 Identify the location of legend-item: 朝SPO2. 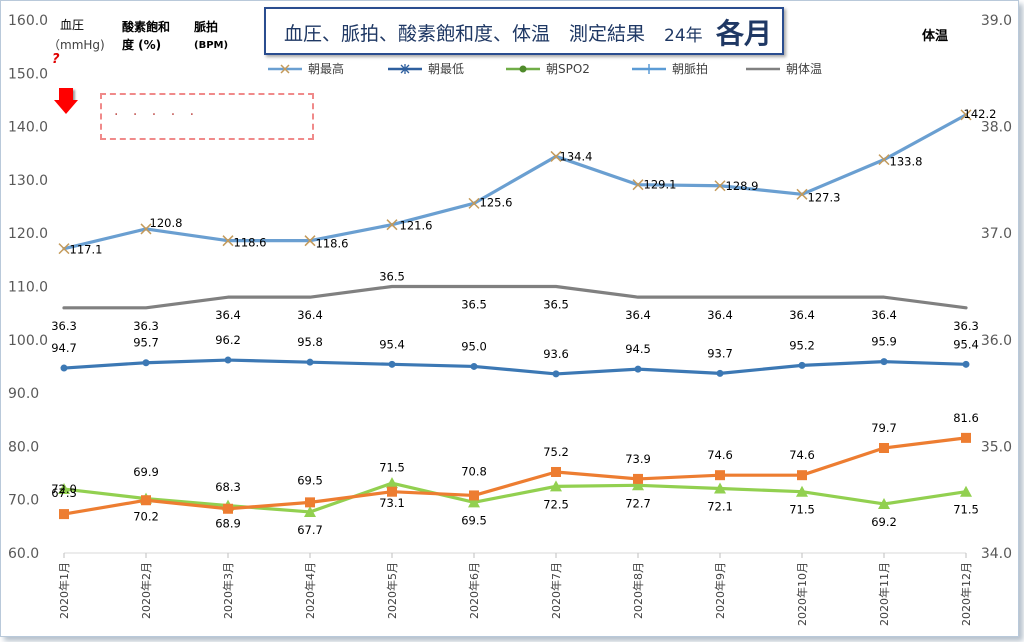
(548, 68).